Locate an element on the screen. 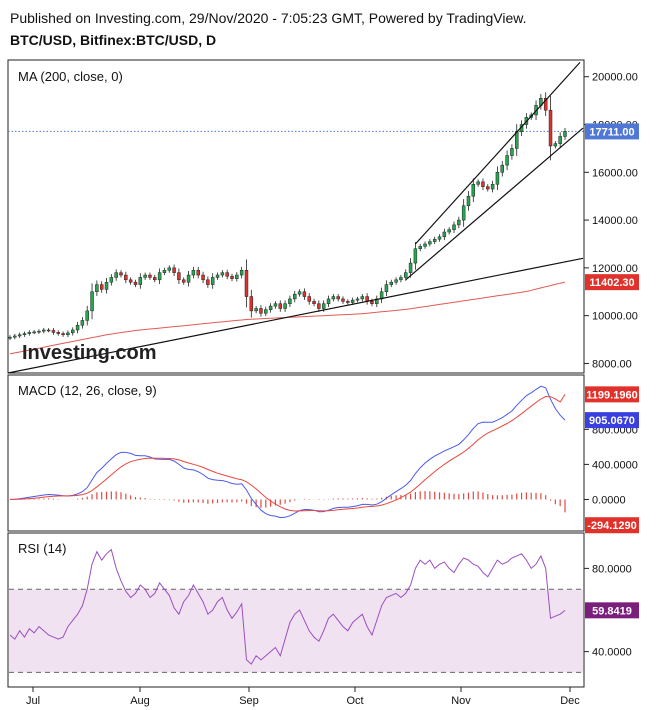 The image size is (656, 710). channel-upper-line is located at coordinates (497, 153).